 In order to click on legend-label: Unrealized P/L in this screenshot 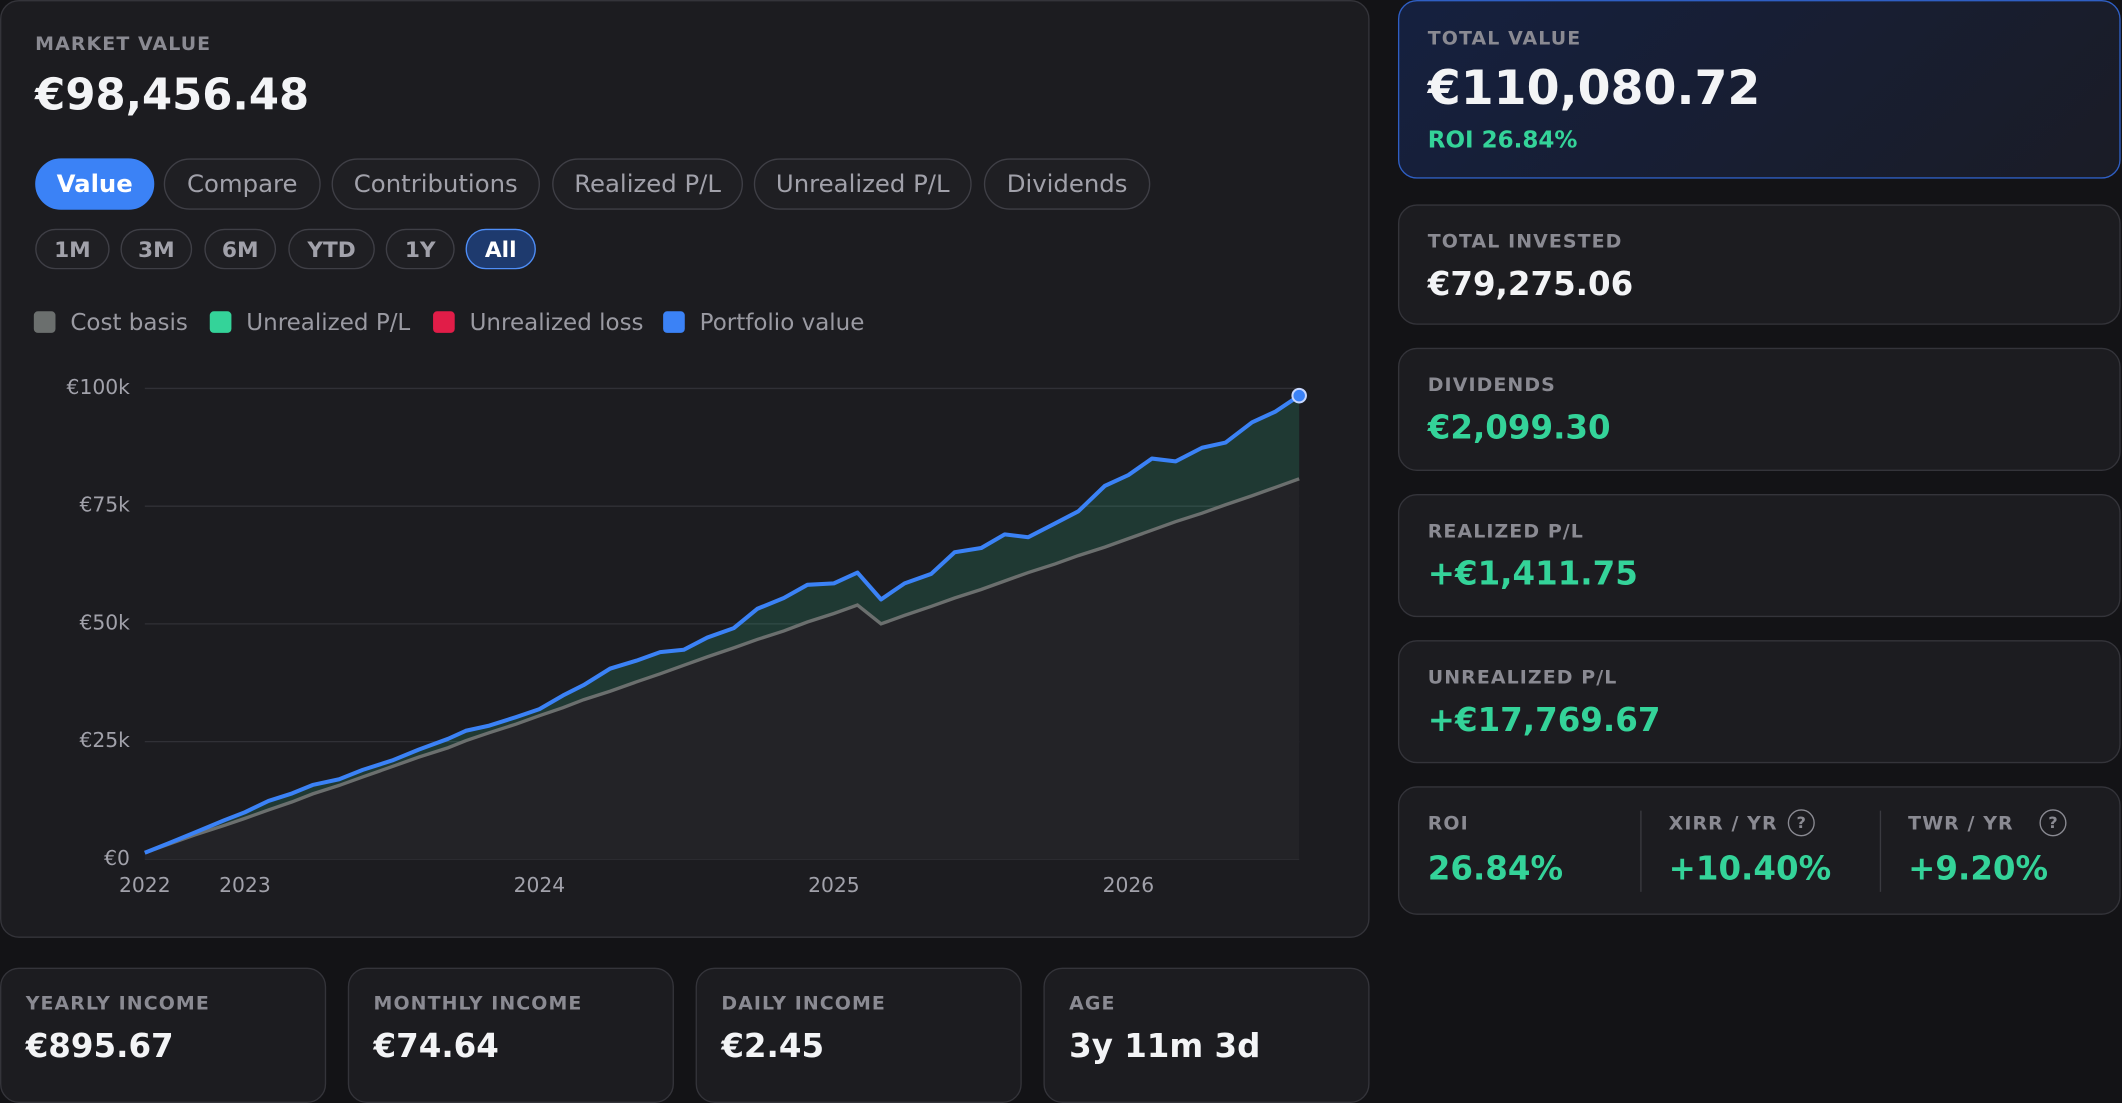, I will do `click(328, 323)`.